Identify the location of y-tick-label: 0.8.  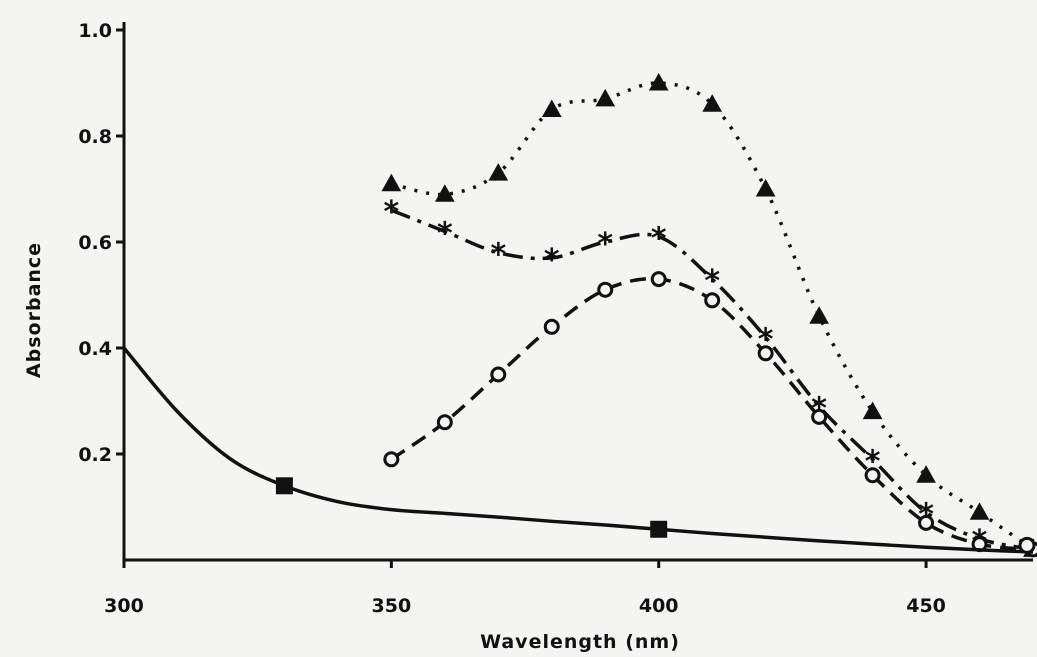
(95, 137).